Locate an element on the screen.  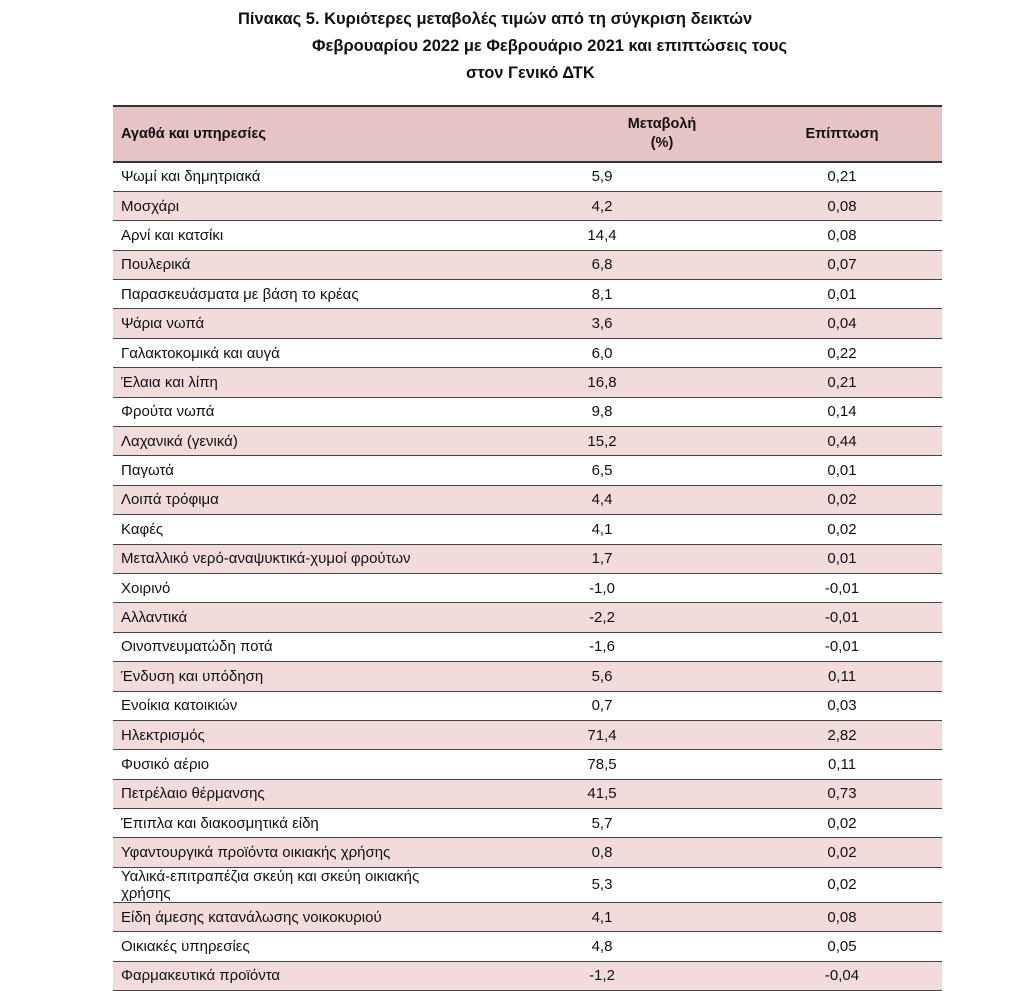
table-row: Πετρέλαιο θέρμανσης 41,5 0,73 is located at coordinates (527, 794).